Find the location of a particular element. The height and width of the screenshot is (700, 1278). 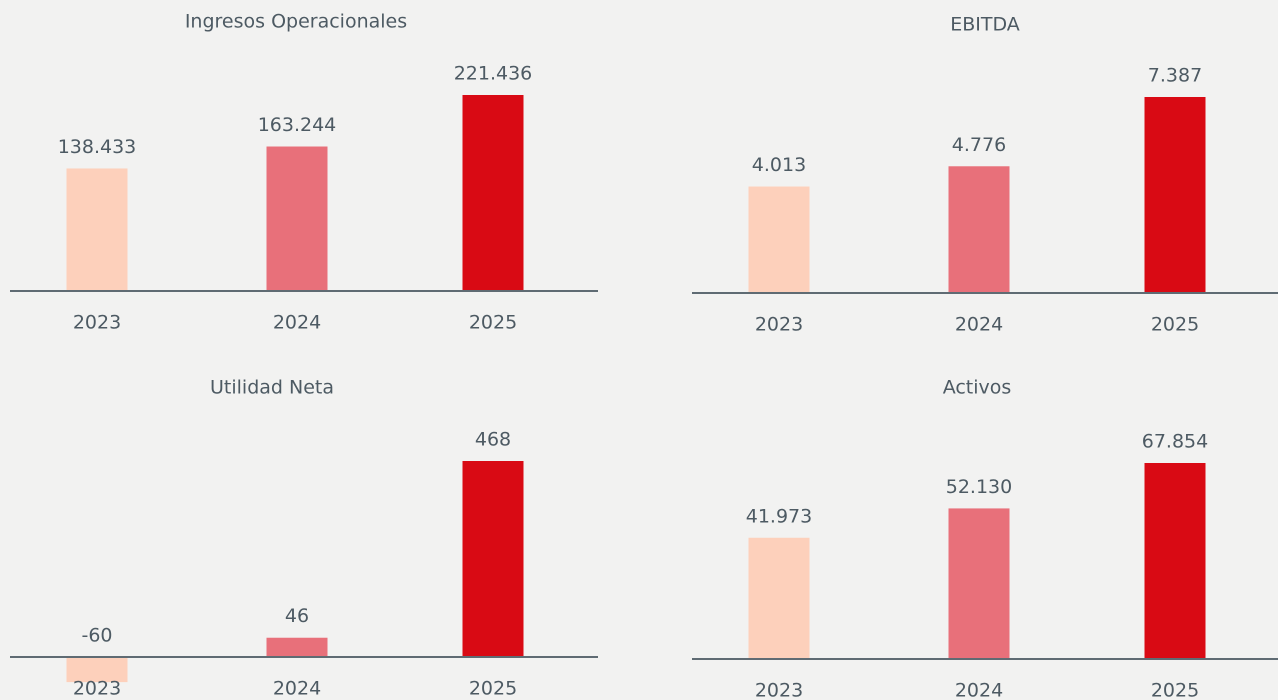

value-label: 138.433 is located at coordinates (97, 147).